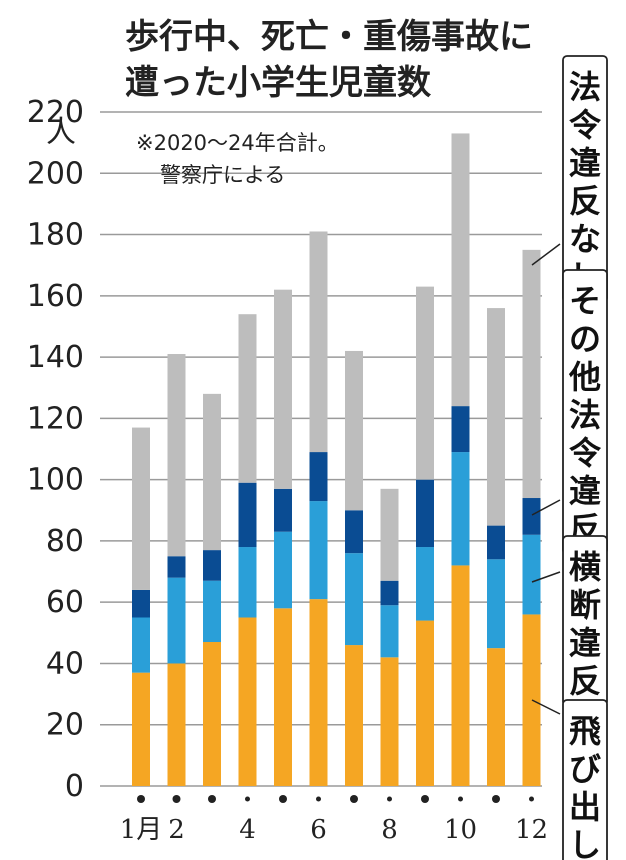 The height and width of the screenshot is (860, 626). Describe the element at coordinates (55, 173) in the screenshot. I see `y-tick-200: 200` at that location.